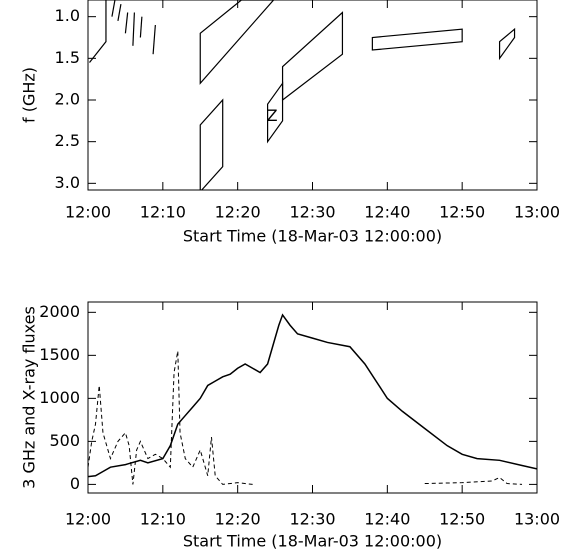  I want to click on annotation: Z, so click(272, 115).